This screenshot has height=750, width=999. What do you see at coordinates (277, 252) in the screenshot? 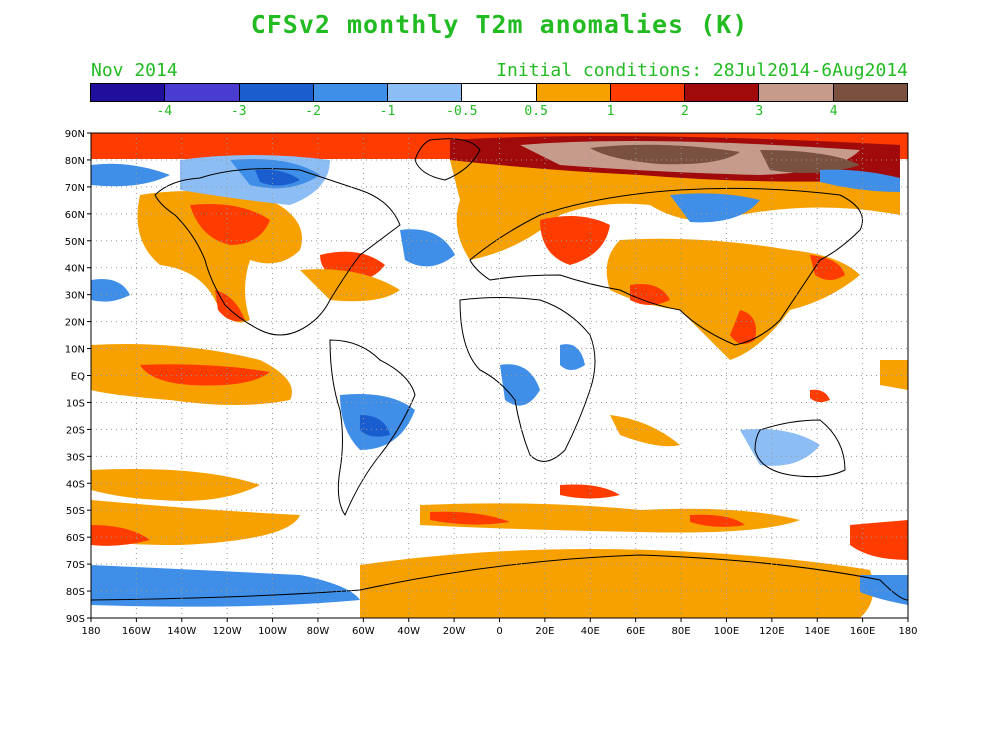
I see `north-america-coast` at bounding box center [277, 252].